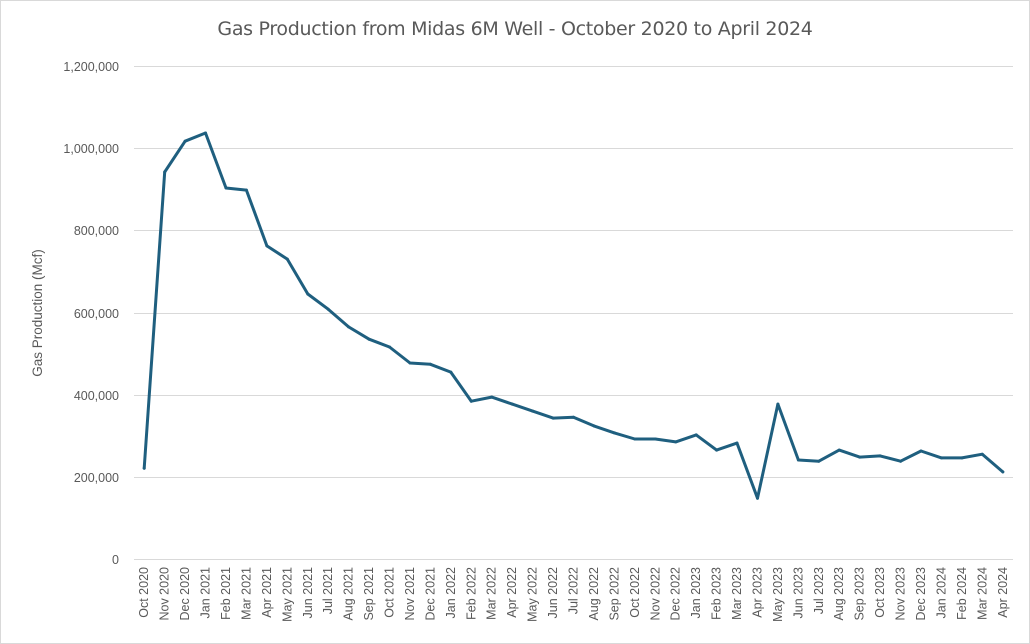 Image resolution: width=1030 pixels, height=644 pixels. What do you see at coordinates (921, 594) in the screenshot?
I see `x-tick-label: Dec 2023` at bounding box center [921, 594].